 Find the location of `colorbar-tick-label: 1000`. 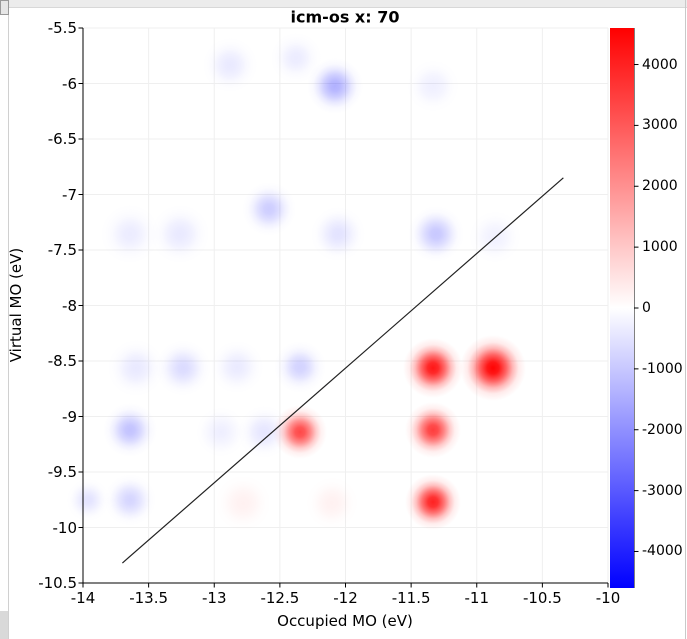

colorbar-tick-label: 1000 is located at coordinates (660, 247).